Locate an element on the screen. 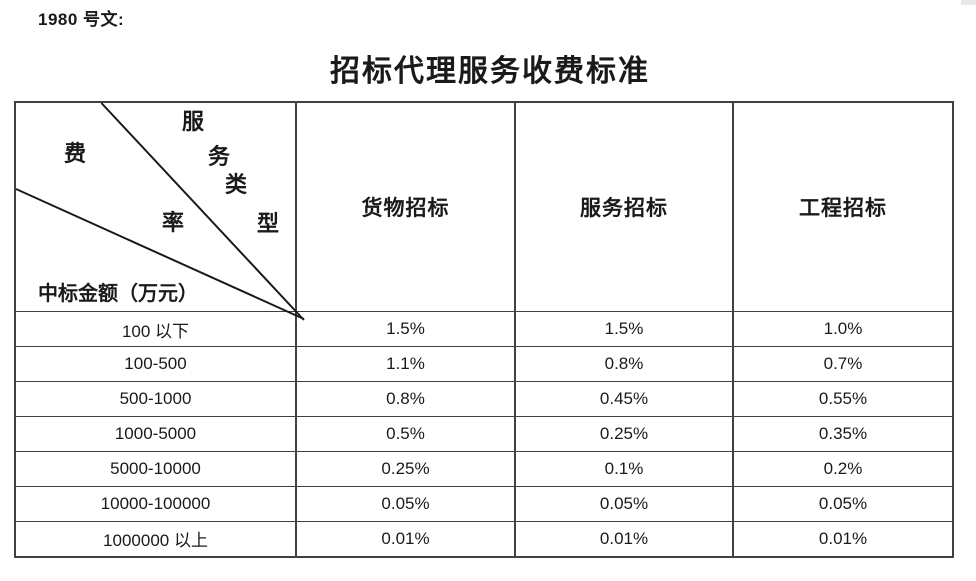 Image resolution: width=976 pixels, height=581 pixels. corner-char-rate: 率 is located at coordinates (173, 222).